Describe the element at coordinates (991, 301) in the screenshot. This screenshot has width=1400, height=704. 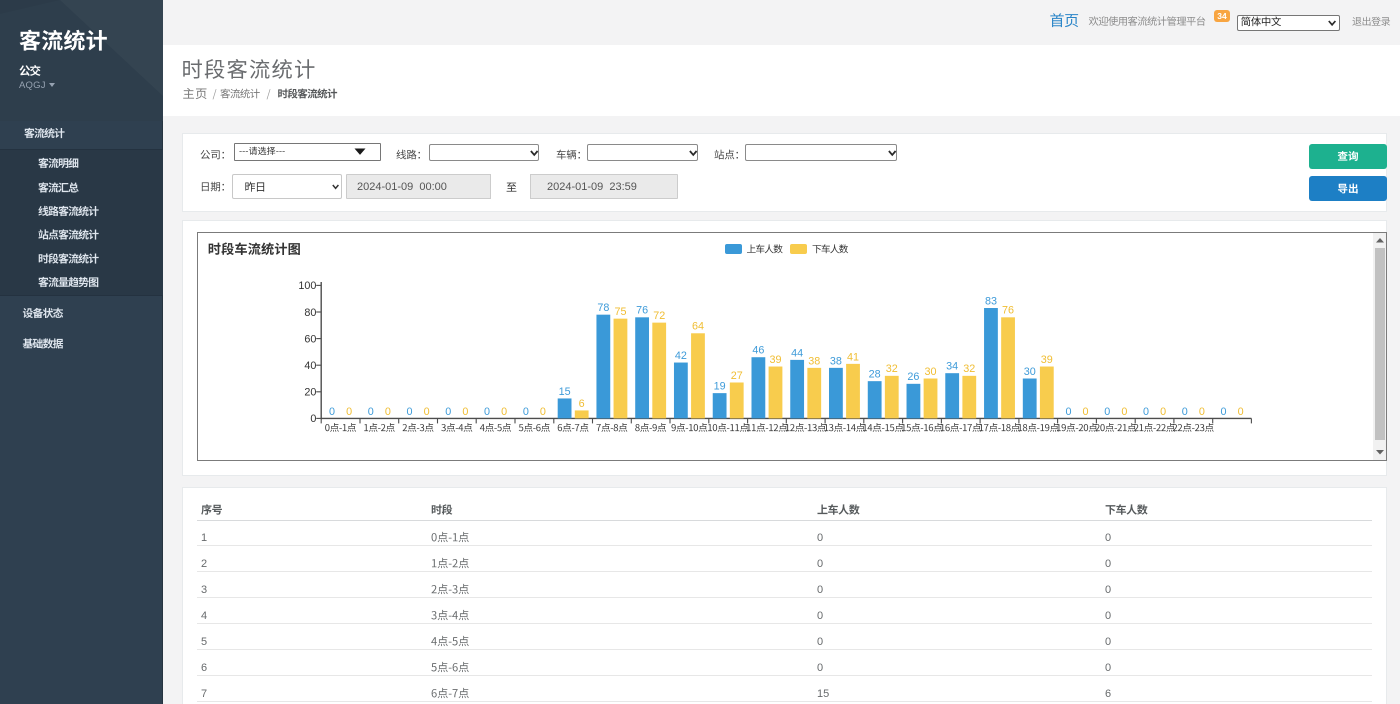
I see `svg-text: 83` at that location.